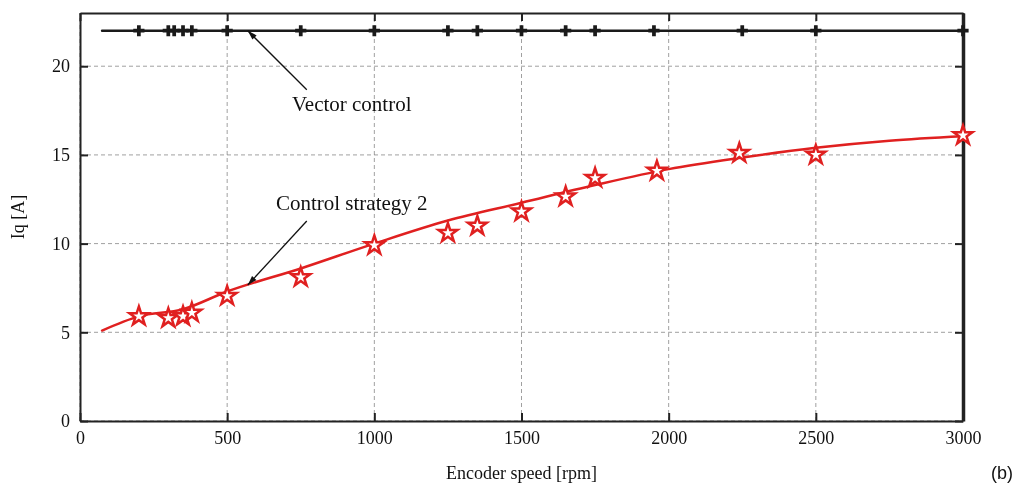  What do you see at coordinates (1002, 473) in the screenshot?
I see `text: (b)` at bounding box center [1002, 473].